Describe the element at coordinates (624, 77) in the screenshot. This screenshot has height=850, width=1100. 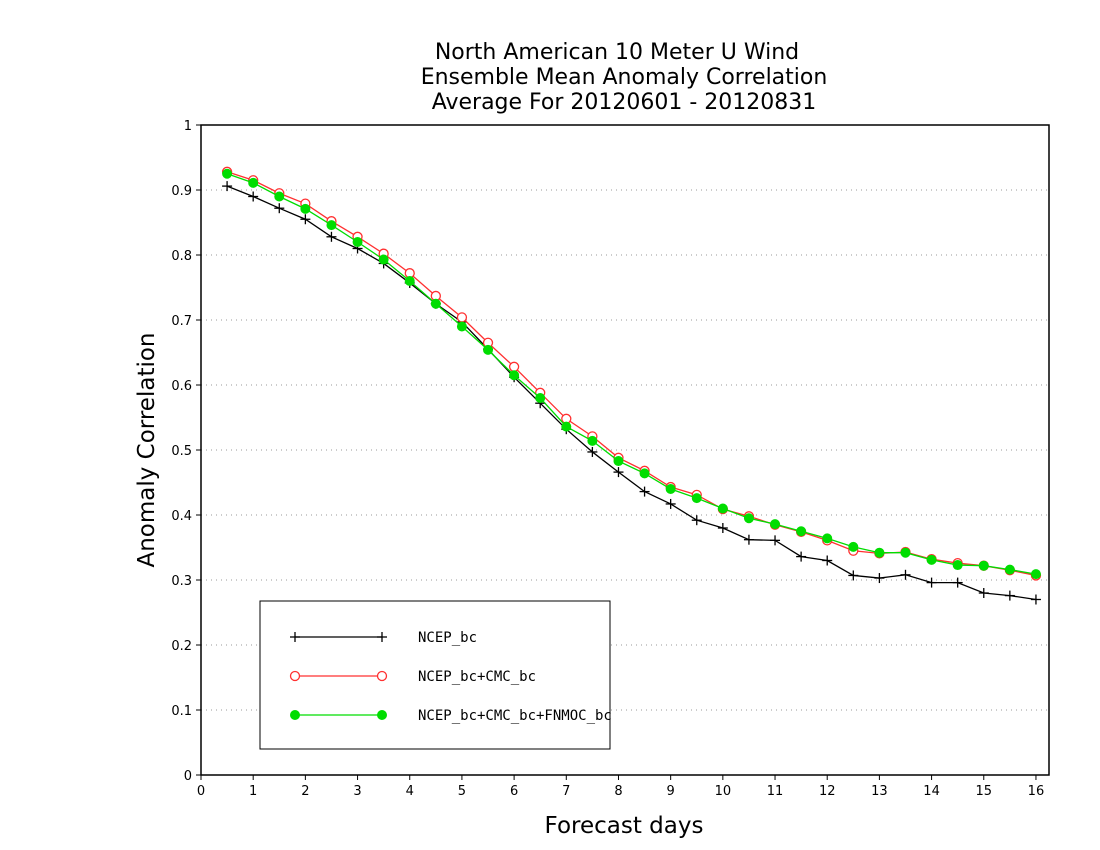
I see `chart-title-line-2: Ensemble Mean Anomaly Correlation` at that location.